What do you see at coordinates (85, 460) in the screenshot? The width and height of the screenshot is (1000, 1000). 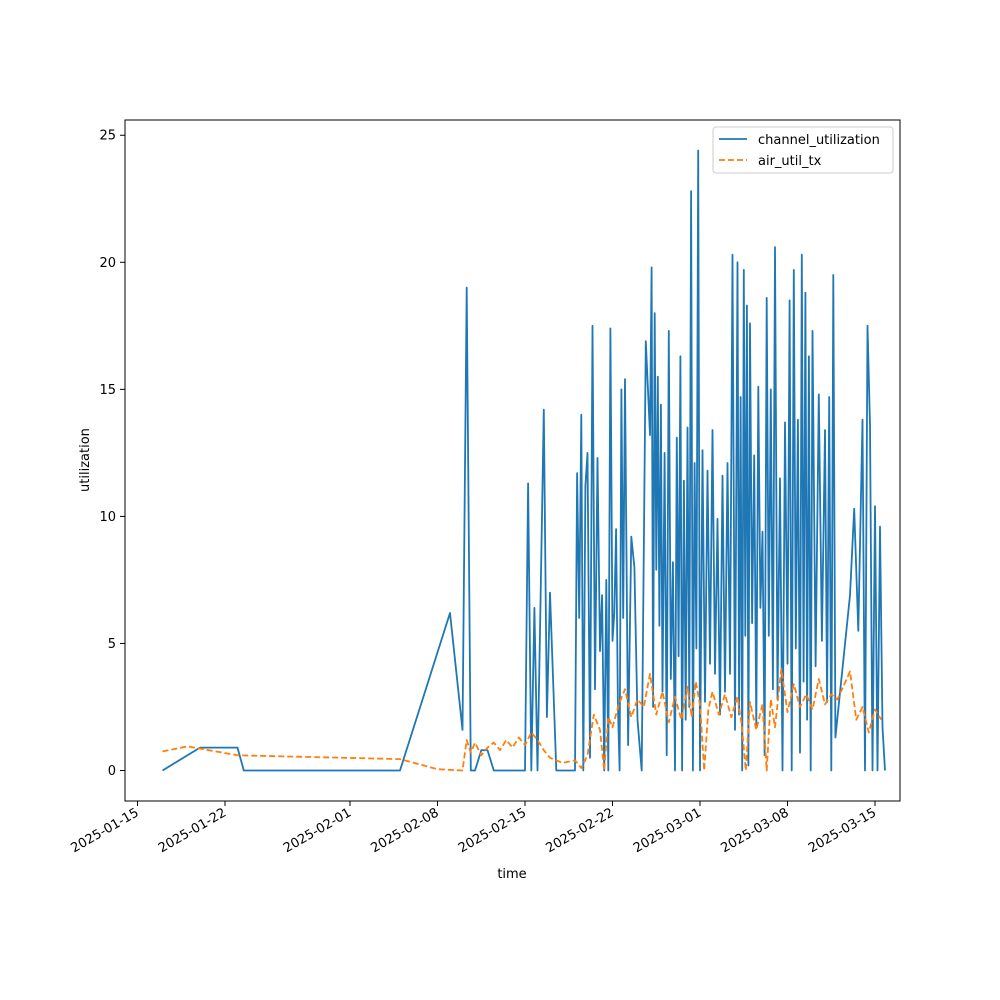 I see `y-axis-label: utilization` at bounding box center [85, 460].